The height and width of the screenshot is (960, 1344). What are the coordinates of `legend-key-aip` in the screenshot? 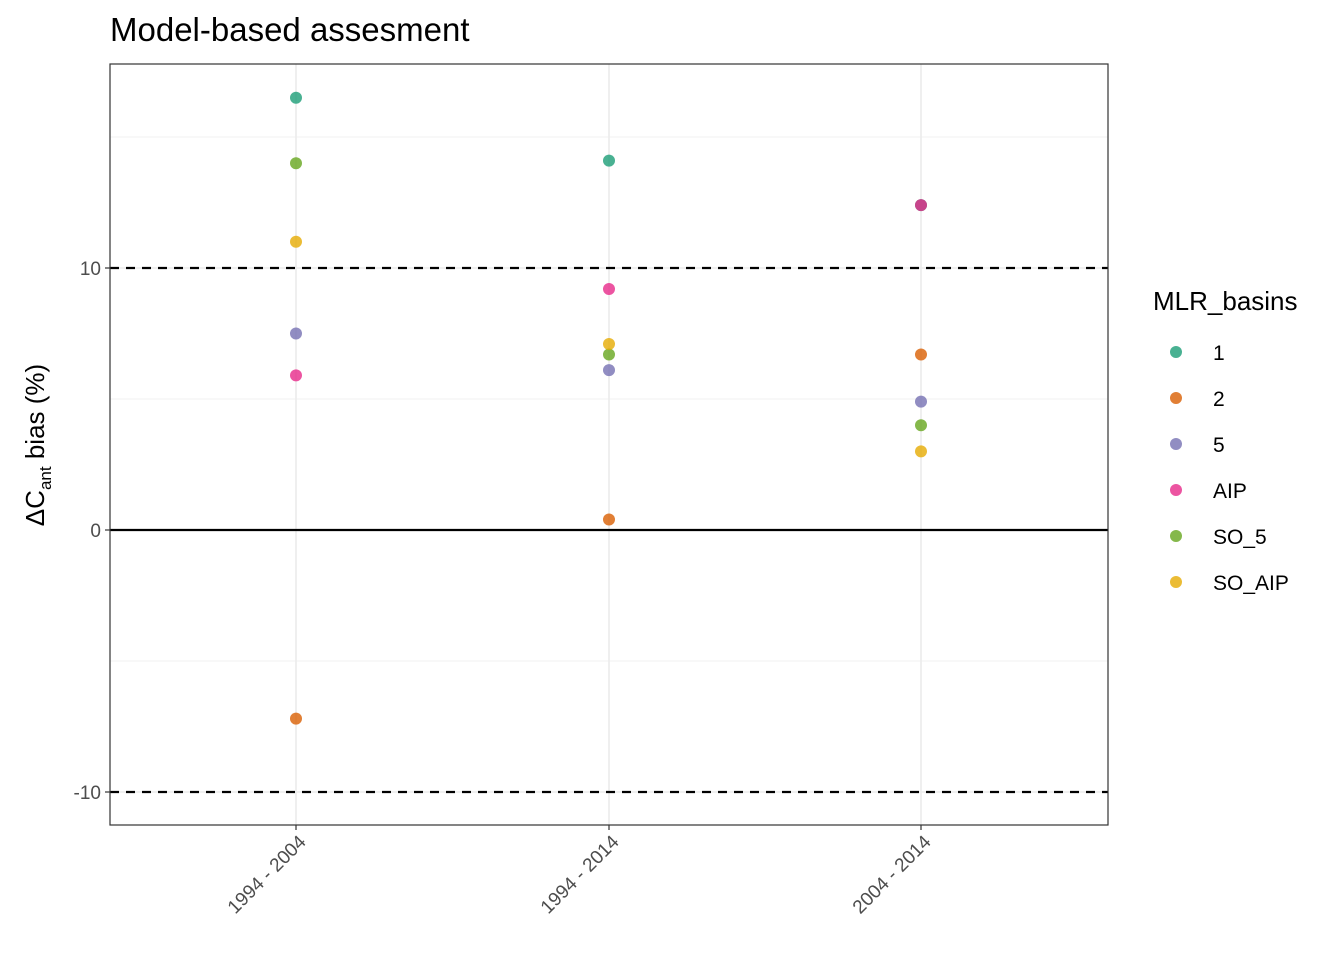 It's located at (1176, 490).